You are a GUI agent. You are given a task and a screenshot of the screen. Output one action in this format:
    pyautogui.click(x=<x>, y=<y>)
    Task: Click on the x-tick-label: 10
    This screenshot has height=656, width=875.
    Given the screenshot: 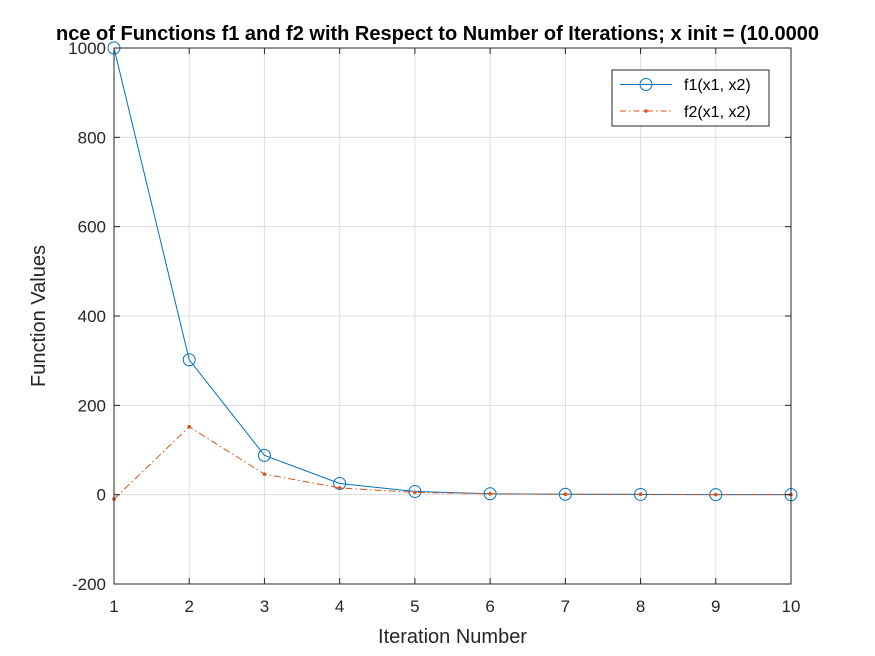 What is the action you would take?
    pyautogui.click(x=791, y=606)
    